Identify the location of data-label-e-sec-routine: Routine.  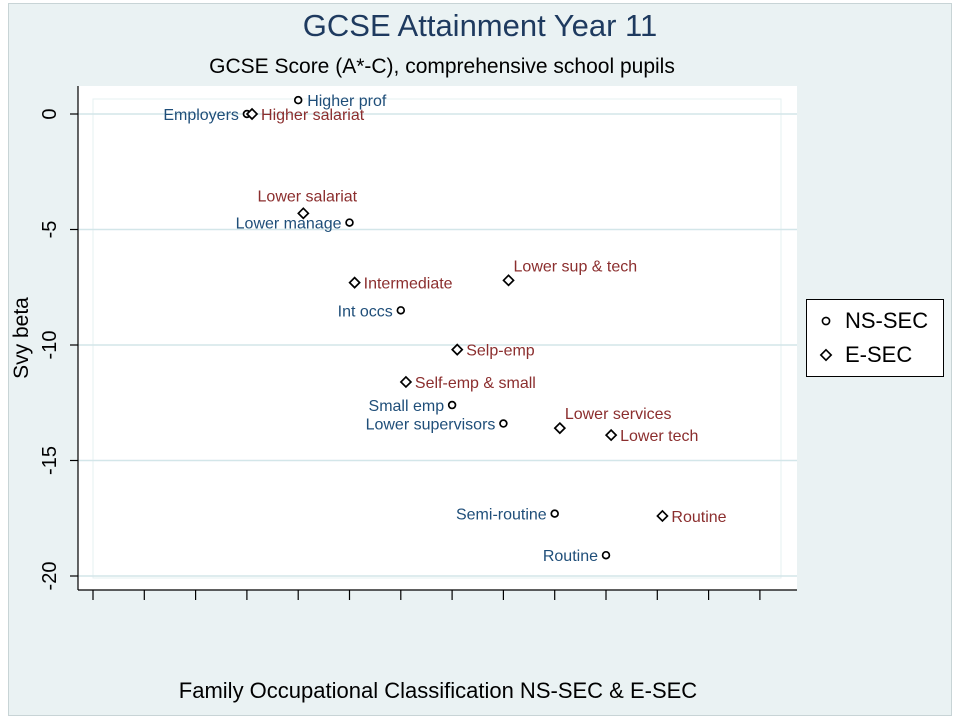
(698, 517).